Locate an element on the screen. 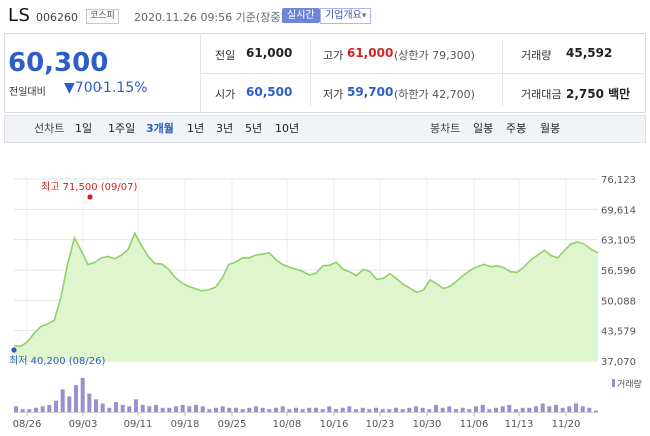 Image resolution: width=650 pixels, height=436 pixels. line-chart-label: 선차트 is located at coordinates (49, 128).